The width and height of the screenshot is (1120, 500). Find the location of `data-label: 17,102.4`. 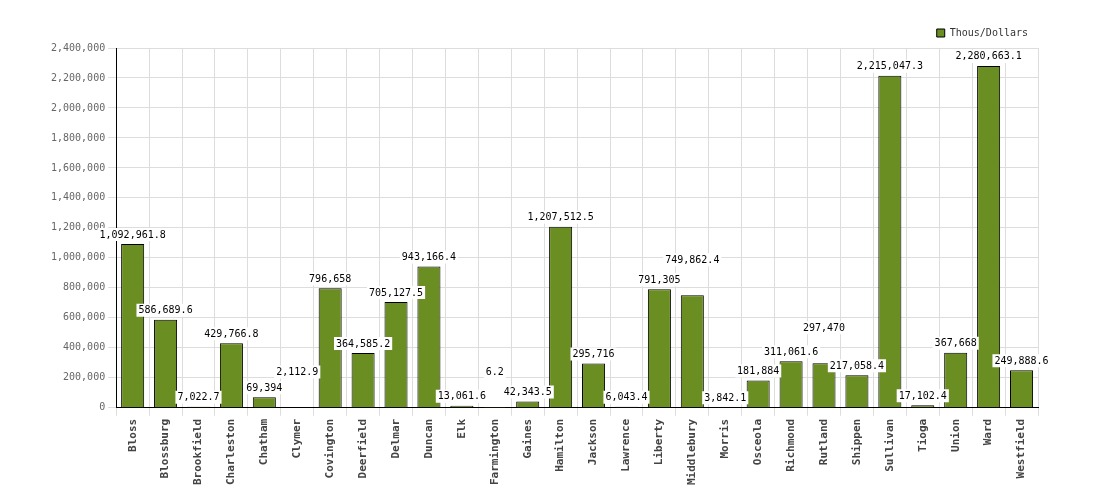

data-label: 17,102.4 is located at coordinates (922, 395).